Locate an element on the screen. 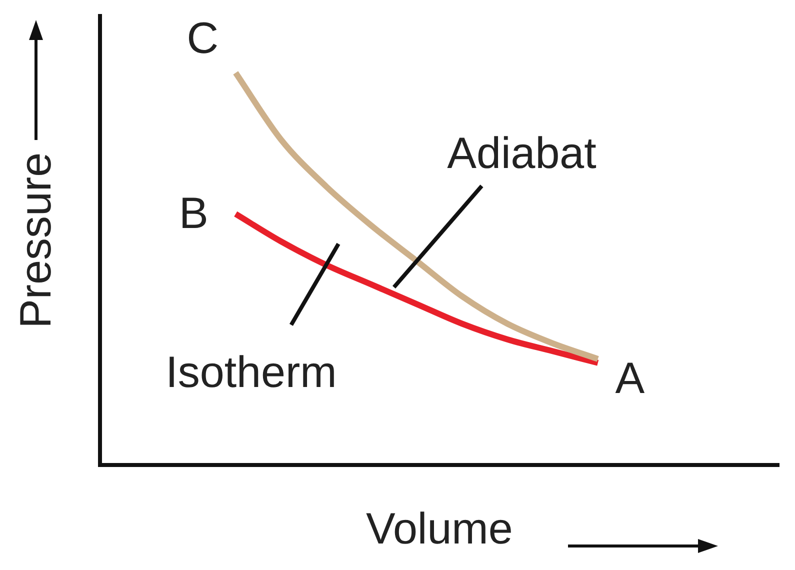  annotation: A is located at coordinates (630, 379).